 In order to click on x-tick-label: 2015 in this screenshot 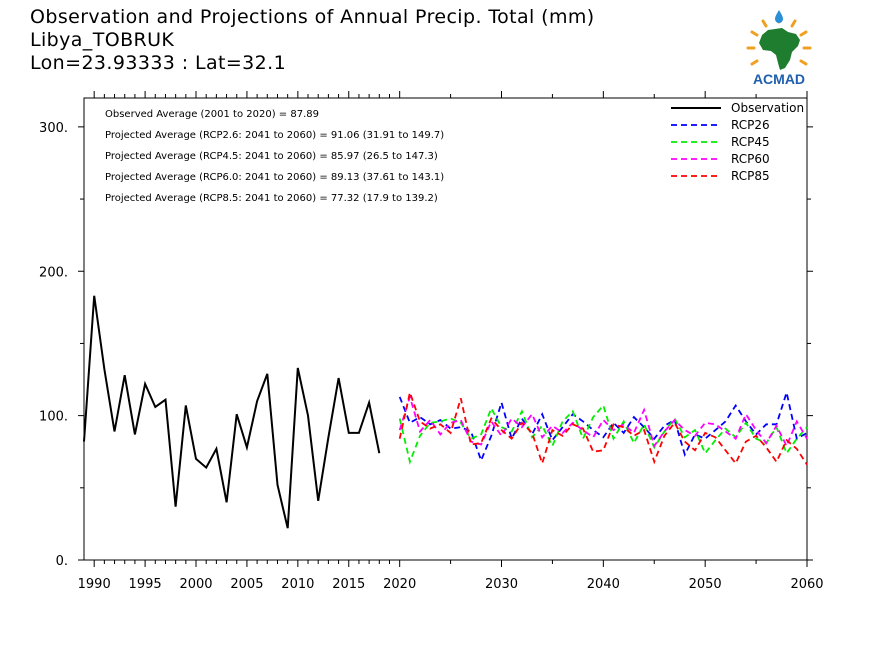, I will do `click(348, 584)`.